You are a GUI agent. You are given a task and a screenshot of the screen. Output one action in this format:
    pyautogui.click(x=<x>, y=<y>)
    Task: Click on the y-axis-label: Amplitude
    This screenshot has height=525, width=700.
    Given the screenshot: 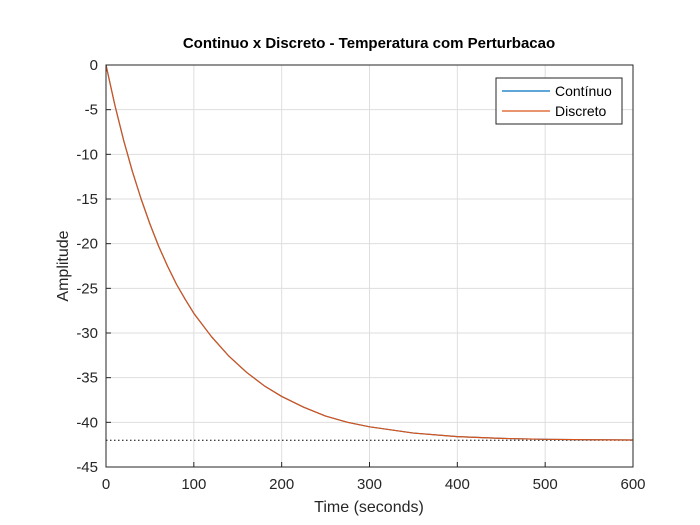 What is the action you would take?
    pyautogui.click(x=63, y=265)
    